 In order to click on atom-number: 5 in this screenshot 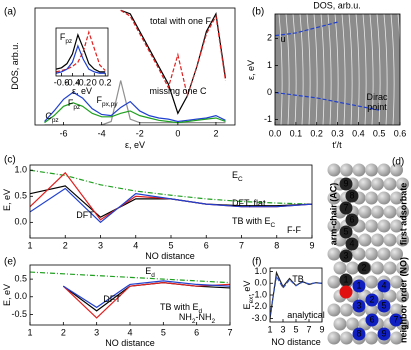, I will do `click(383, 305)`.